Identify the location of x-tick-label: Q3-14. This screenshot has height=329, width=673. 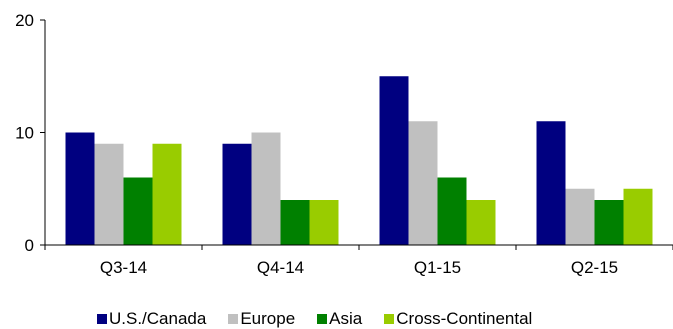
(123, 267).